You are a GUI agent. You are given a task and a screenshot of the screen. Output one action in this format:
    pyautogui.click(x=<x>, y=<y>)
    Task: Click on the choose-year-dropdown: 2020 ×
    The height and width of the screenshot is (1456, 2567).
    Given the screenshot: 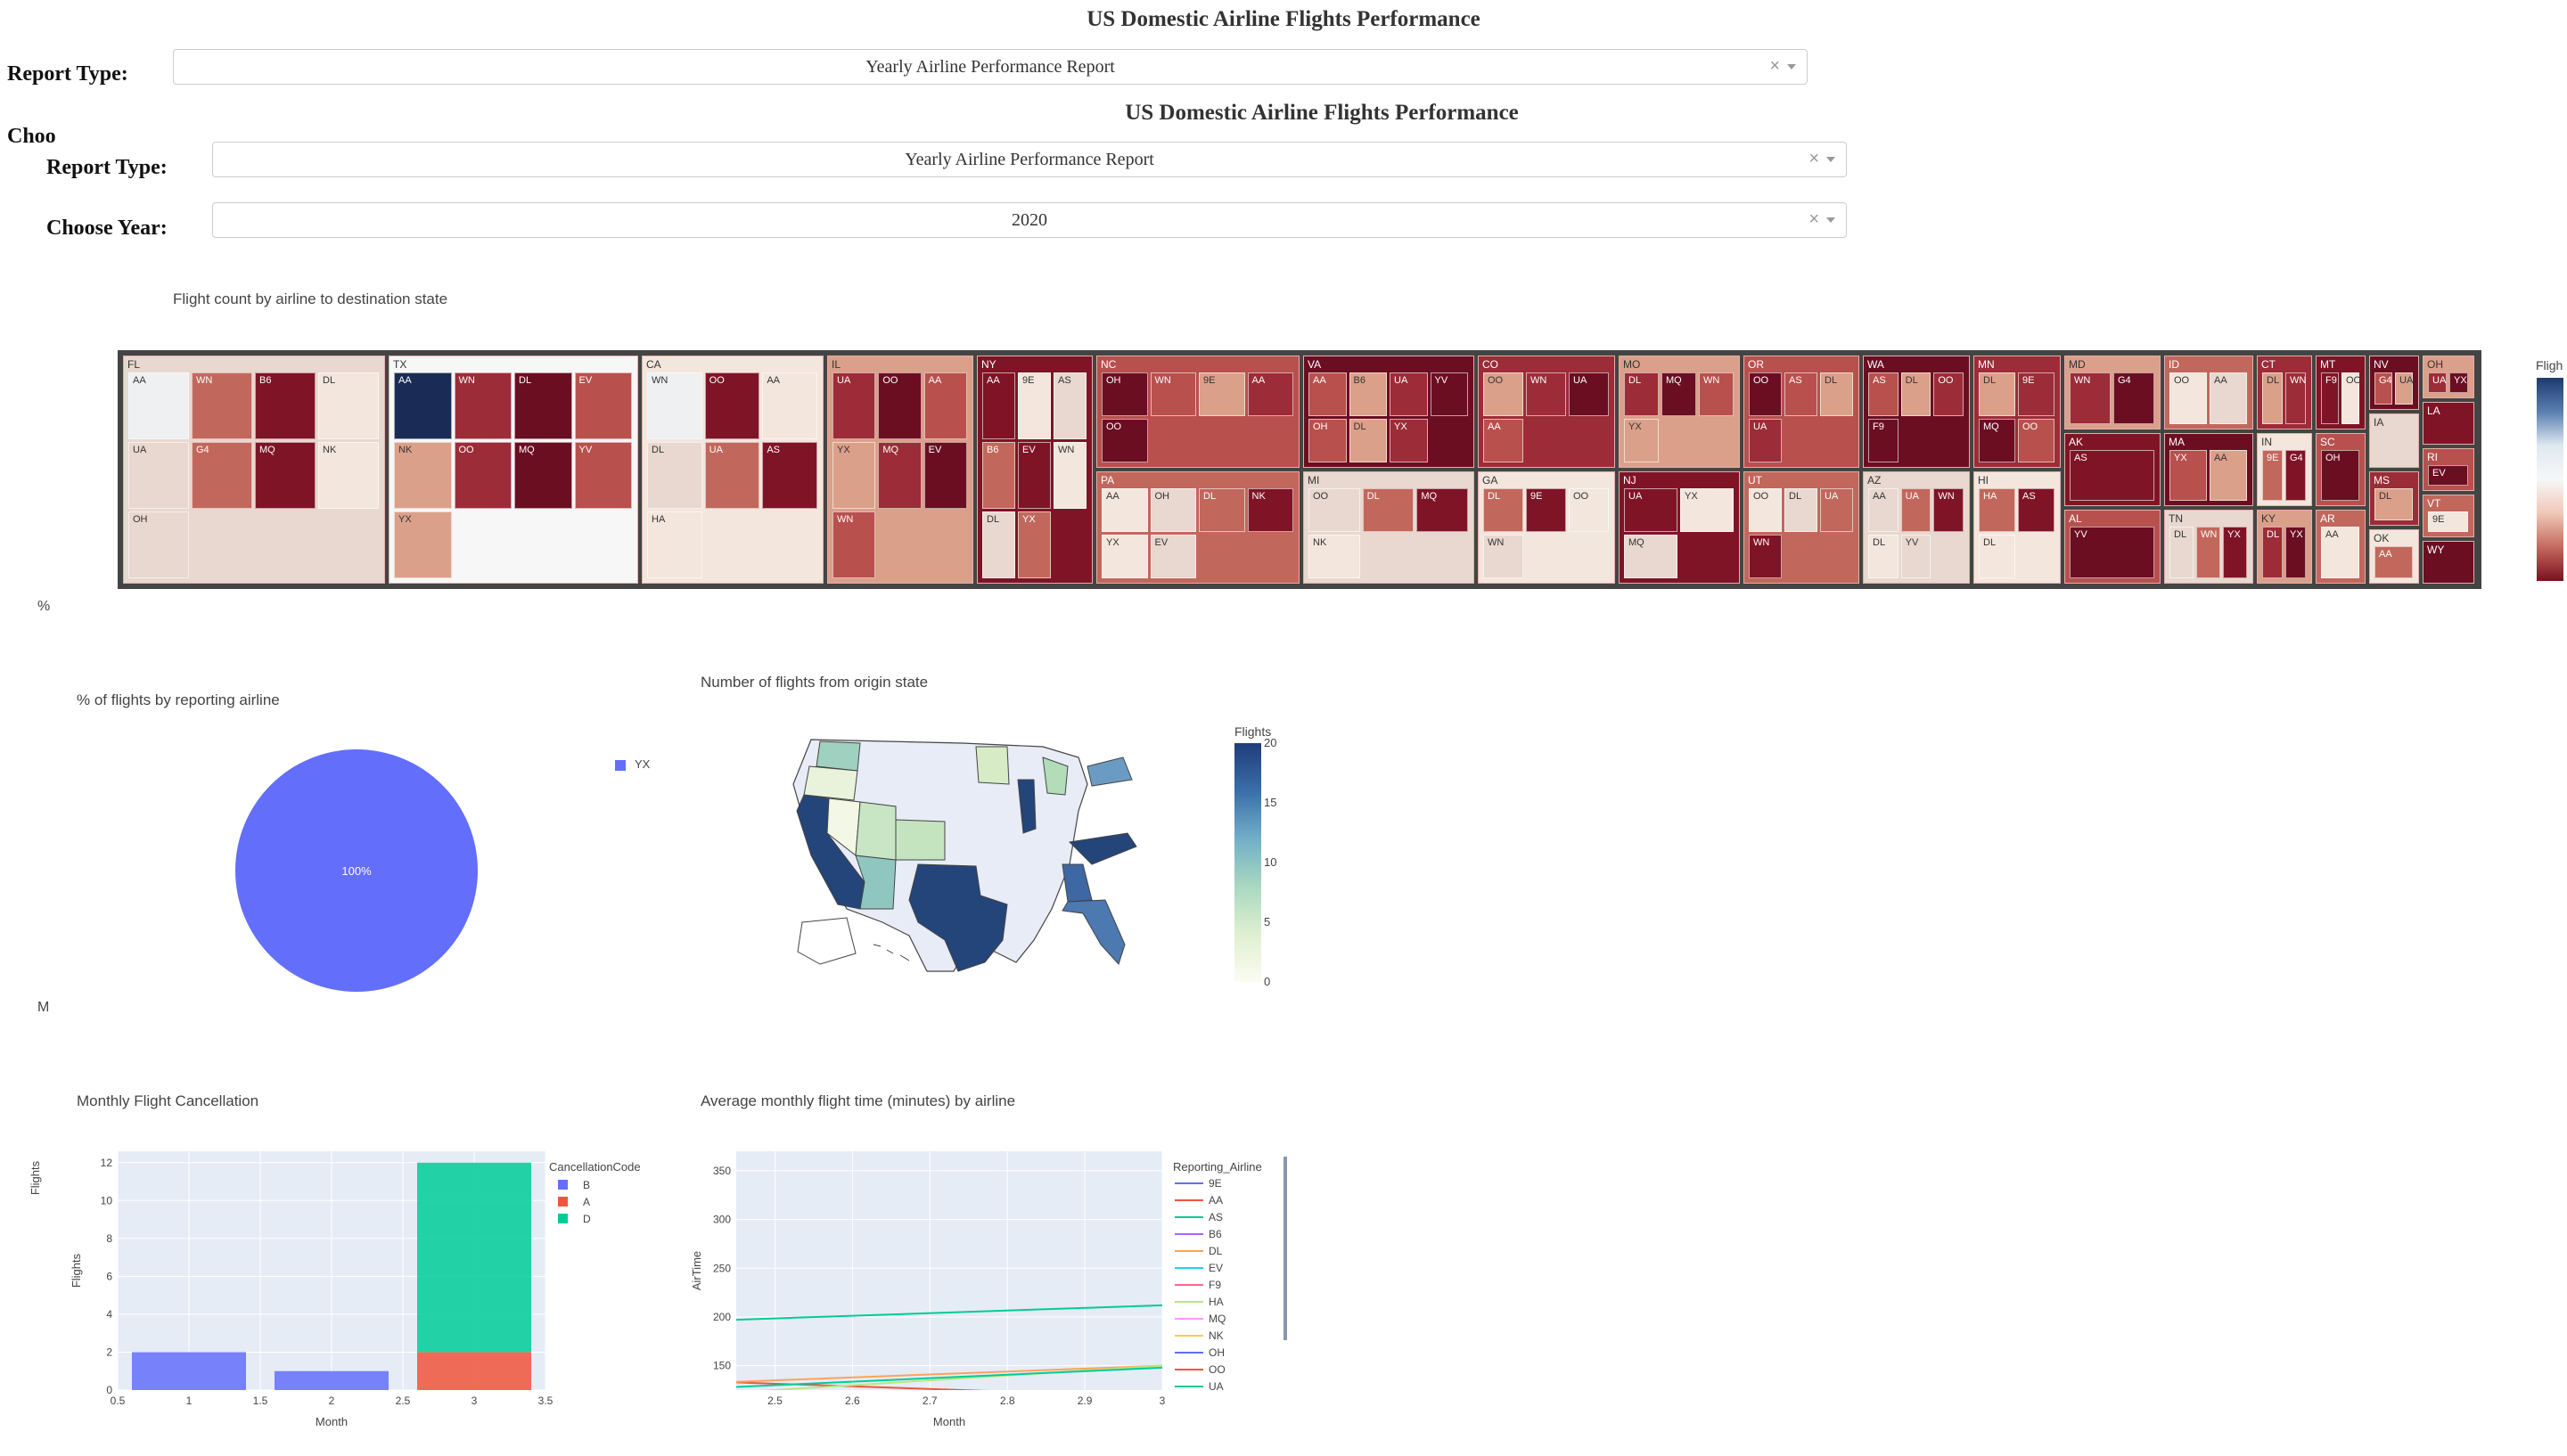 What is the action you would take?
    pyautogui.click(x=1029, y=220)
    